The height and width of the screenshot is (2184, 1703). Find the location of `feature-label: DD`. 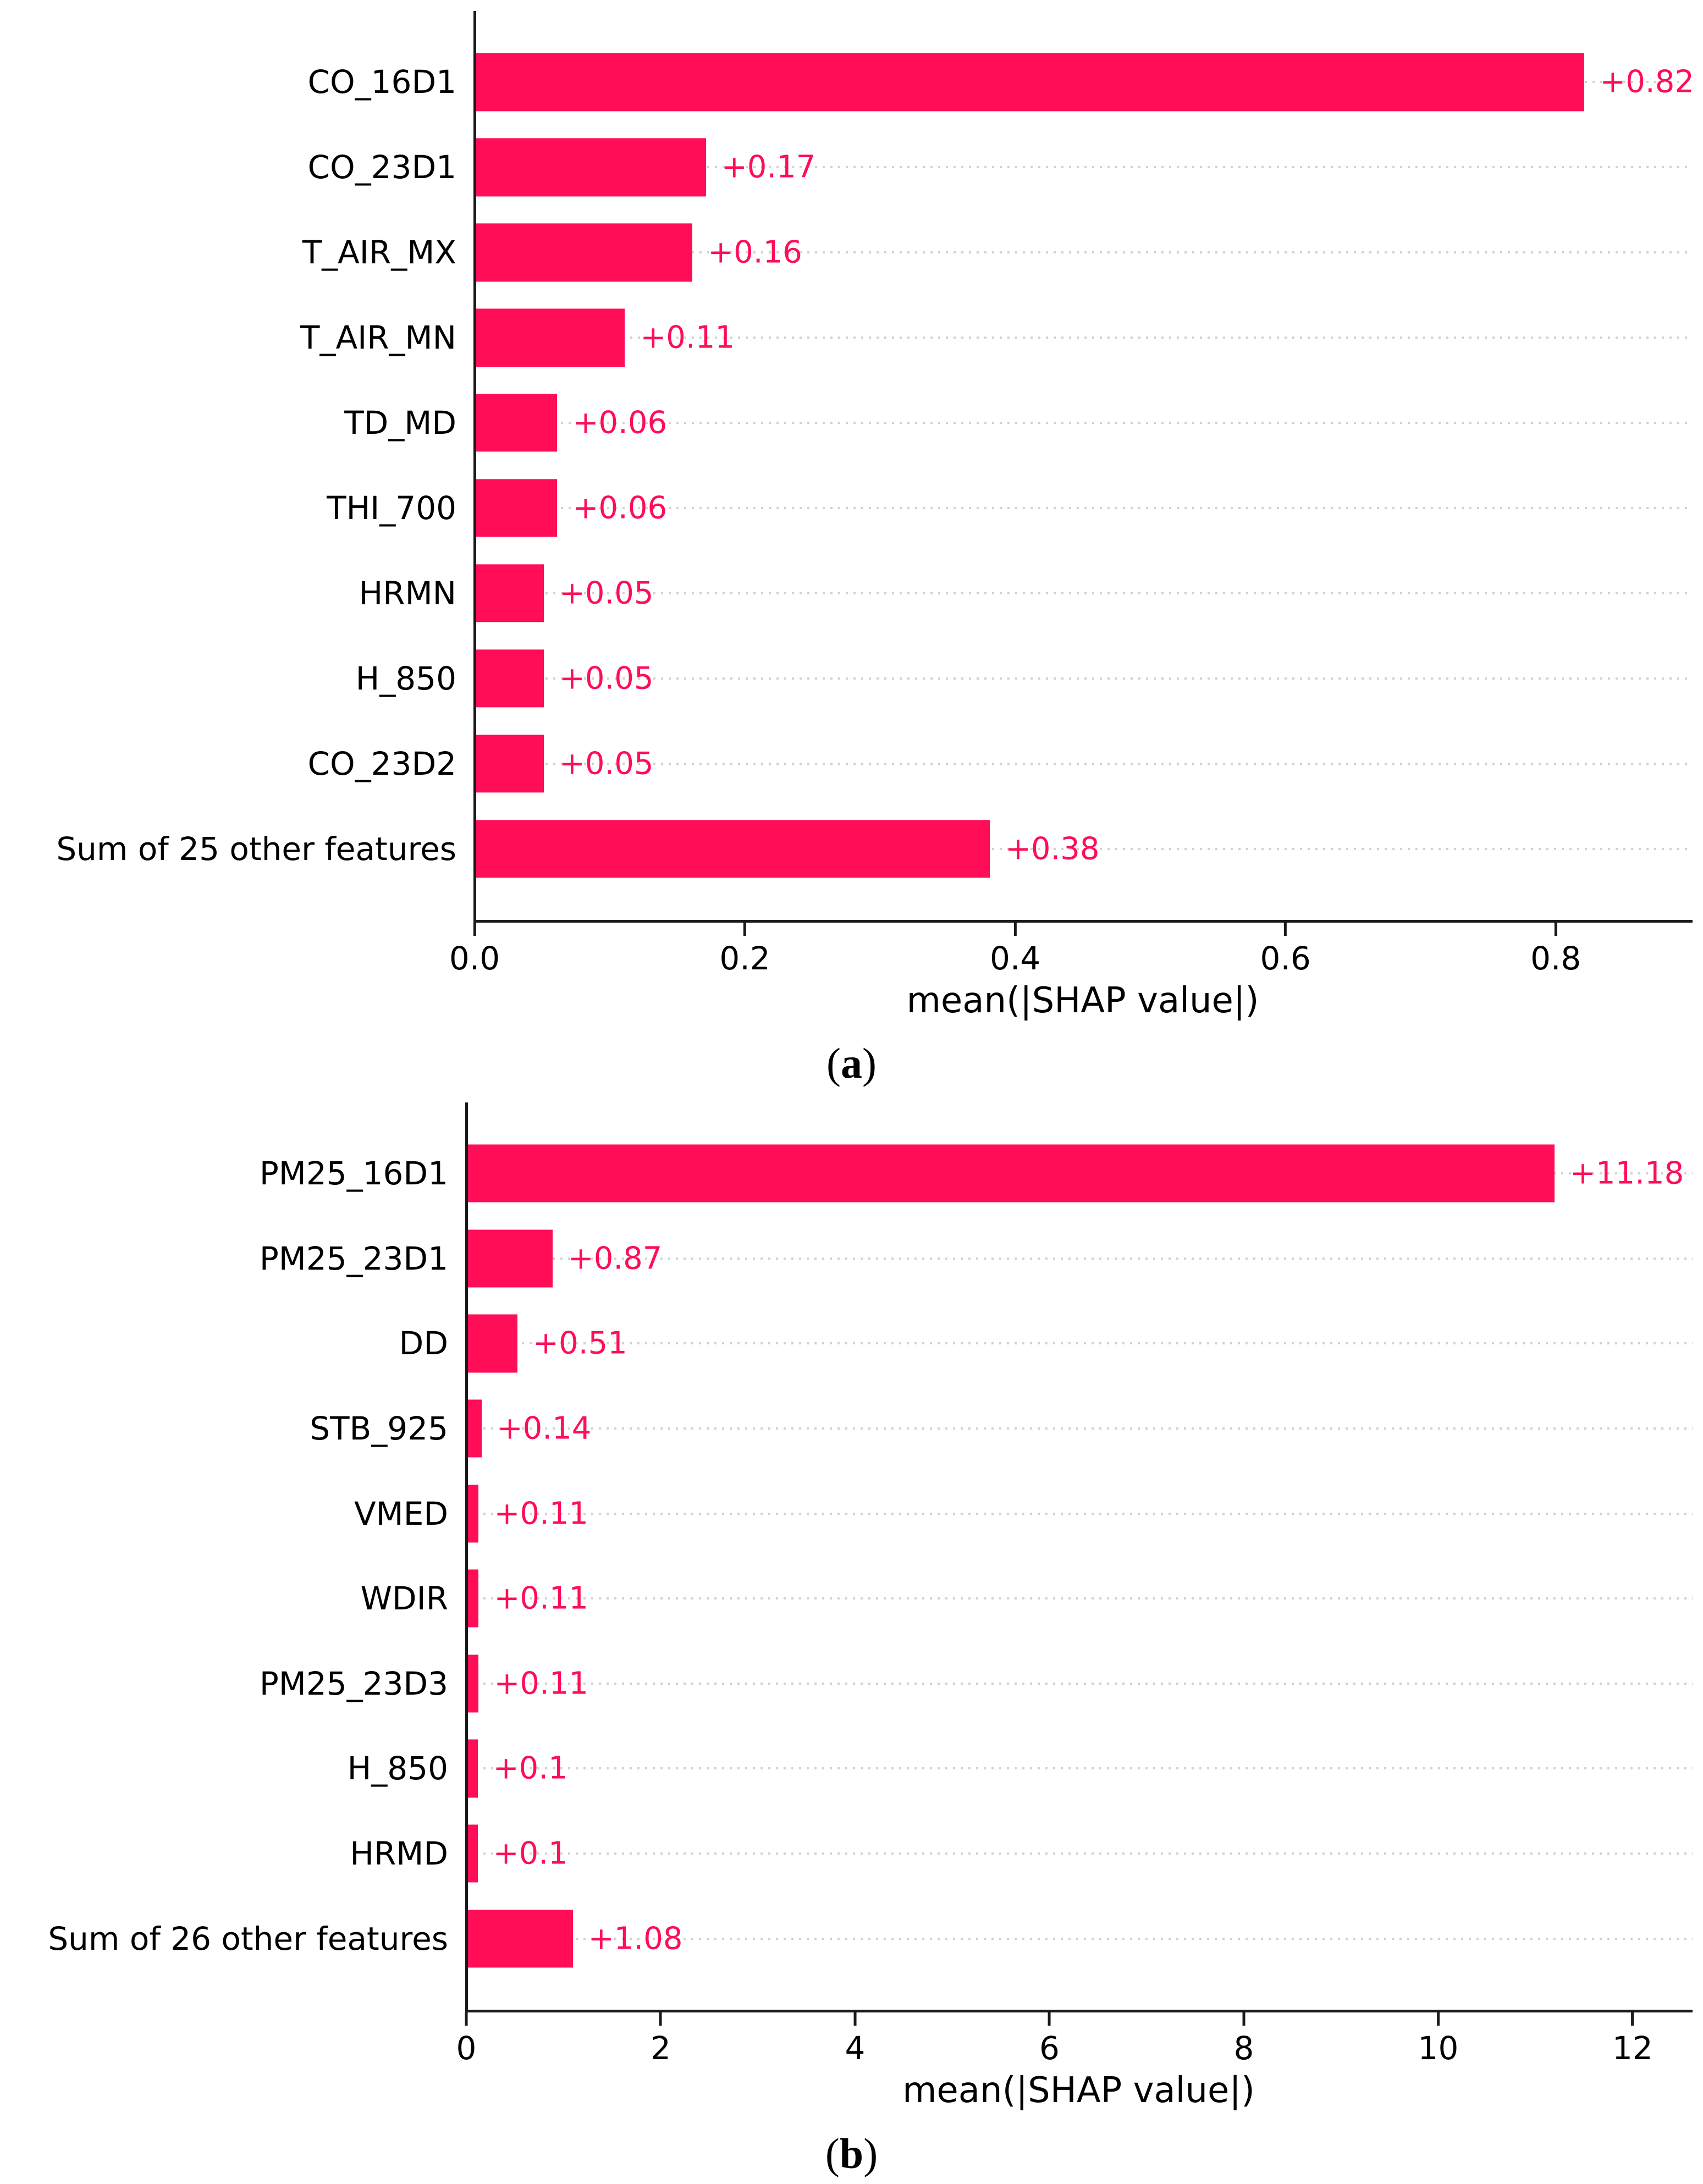

feature-label: DD is located at coordinates (423, 1344).